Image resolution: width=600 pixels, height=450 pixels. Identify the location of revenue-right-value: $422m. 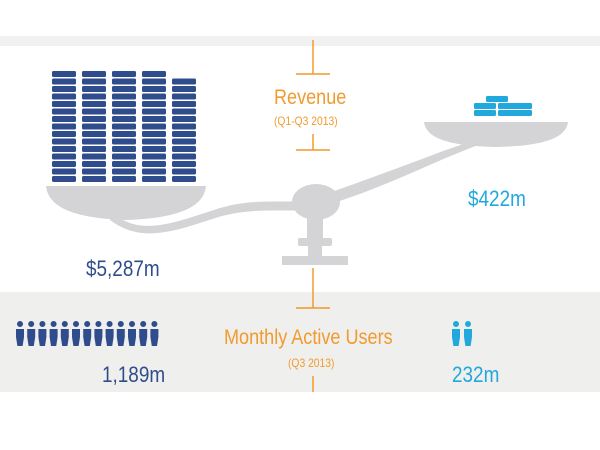
(497, 198).